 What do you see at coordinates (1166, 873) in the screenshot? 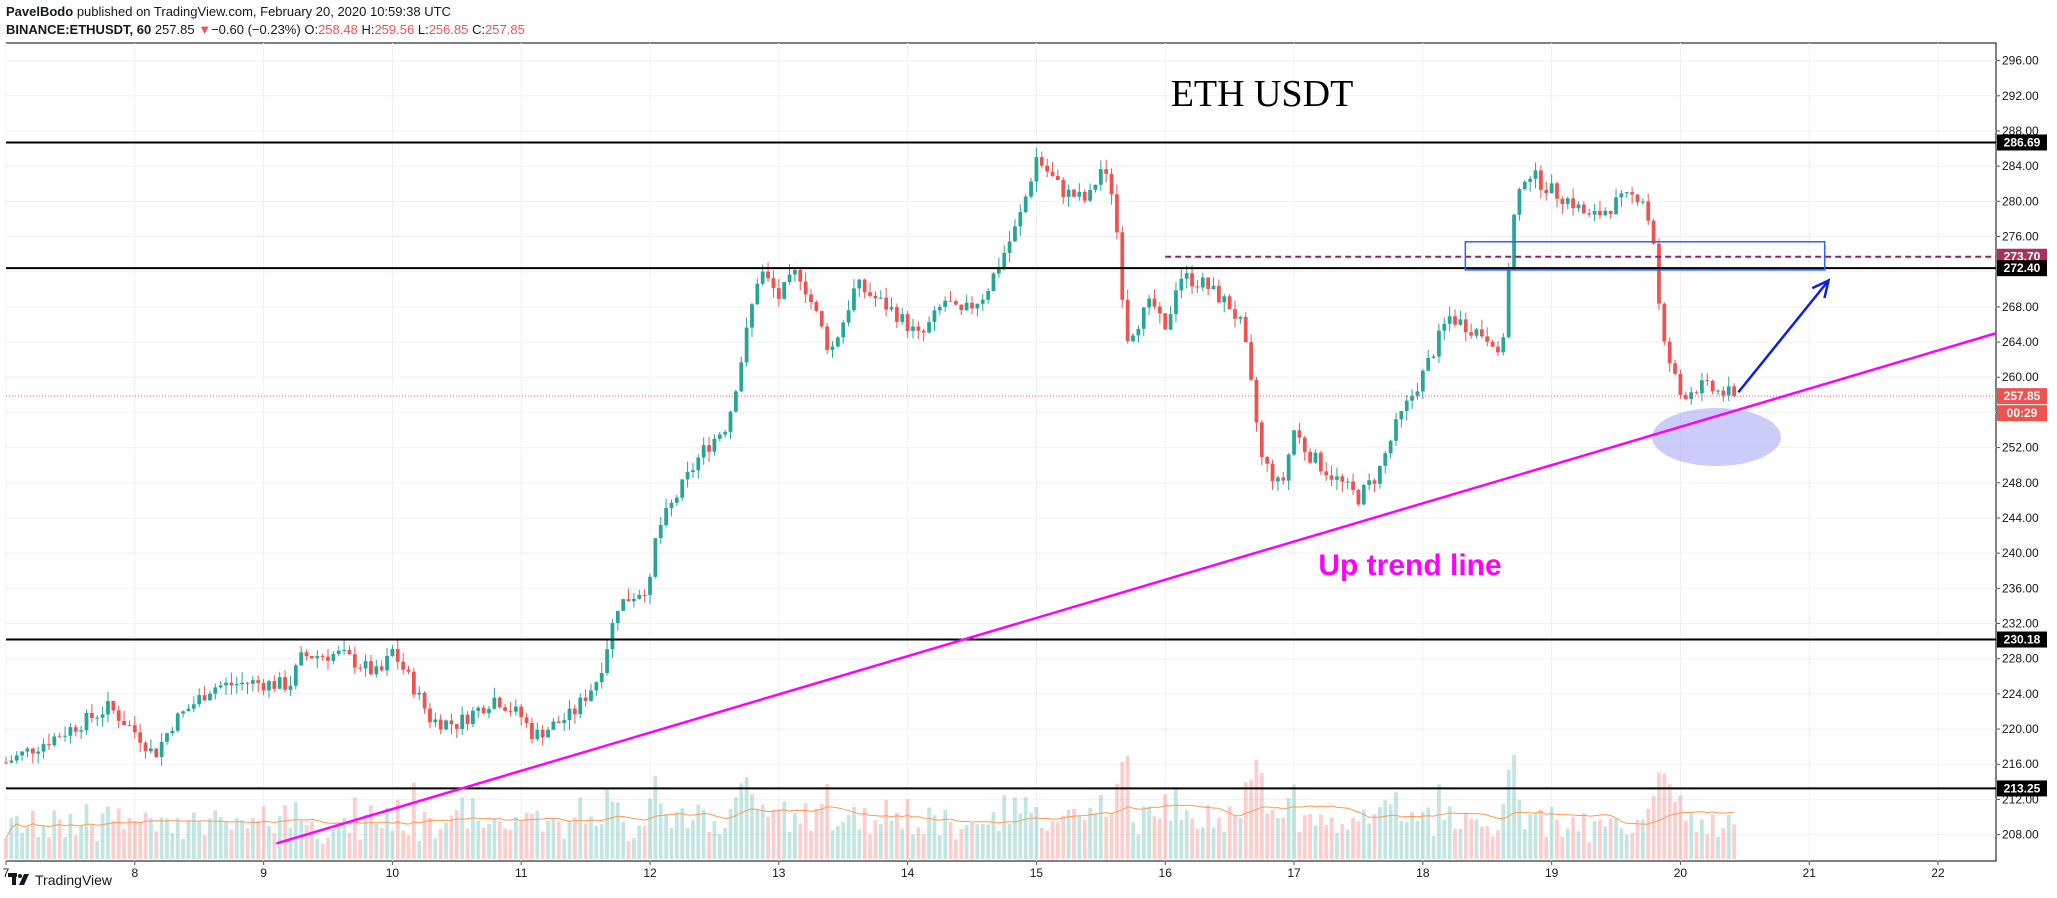
I see `x-tick-label: 16` at bounding box center [1166, 873].